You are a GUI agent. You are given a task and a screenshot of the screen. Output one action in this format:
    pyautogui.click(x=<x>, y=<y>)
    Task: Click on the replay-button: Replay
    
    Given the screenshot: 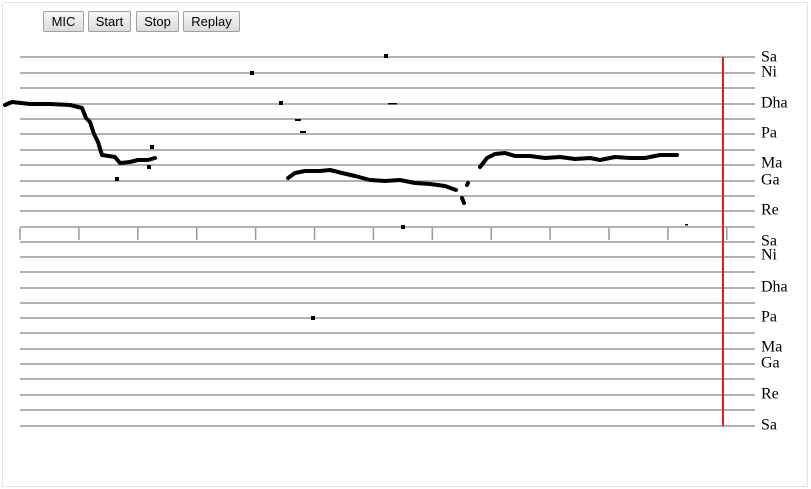 What is the action you would take?
    pyautogui.click(x=211, y=21)
    